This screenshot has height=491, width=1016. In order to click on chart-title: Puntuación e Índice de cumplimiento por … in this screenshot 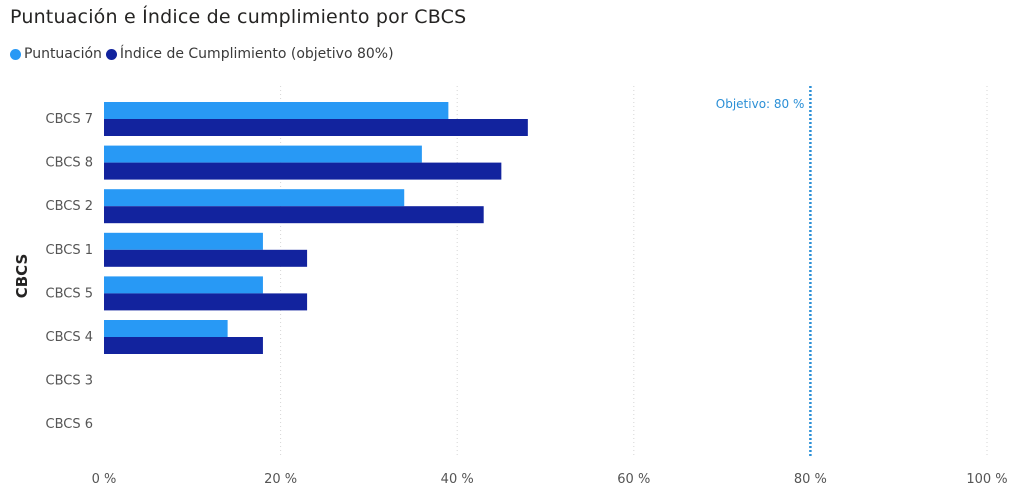, I will do `click(238, 17)`.